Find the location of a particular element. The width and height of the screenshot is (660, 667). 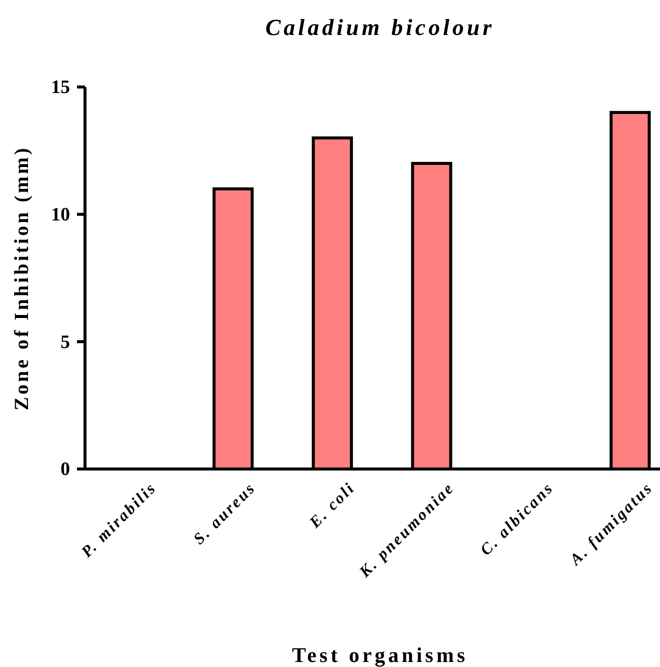

y-tick-label: 10 is located at coordinates (60, 215).